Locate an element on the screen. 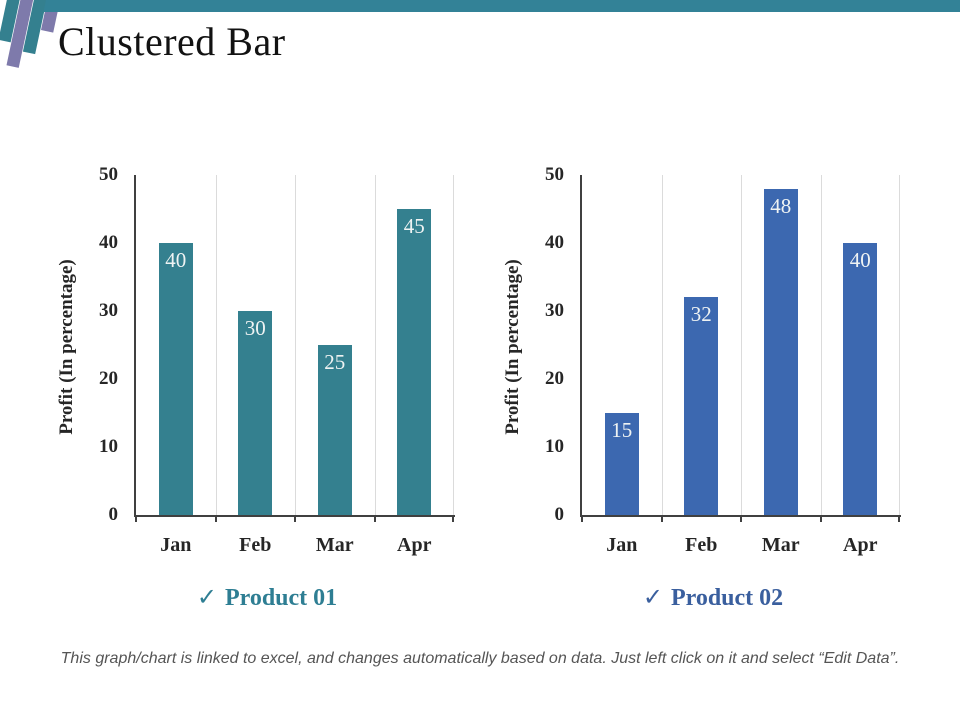 Image resolution: width=960 pixels, height=720 pixels. legend: ✓ Product 01 is located at coordinates (267, 598).